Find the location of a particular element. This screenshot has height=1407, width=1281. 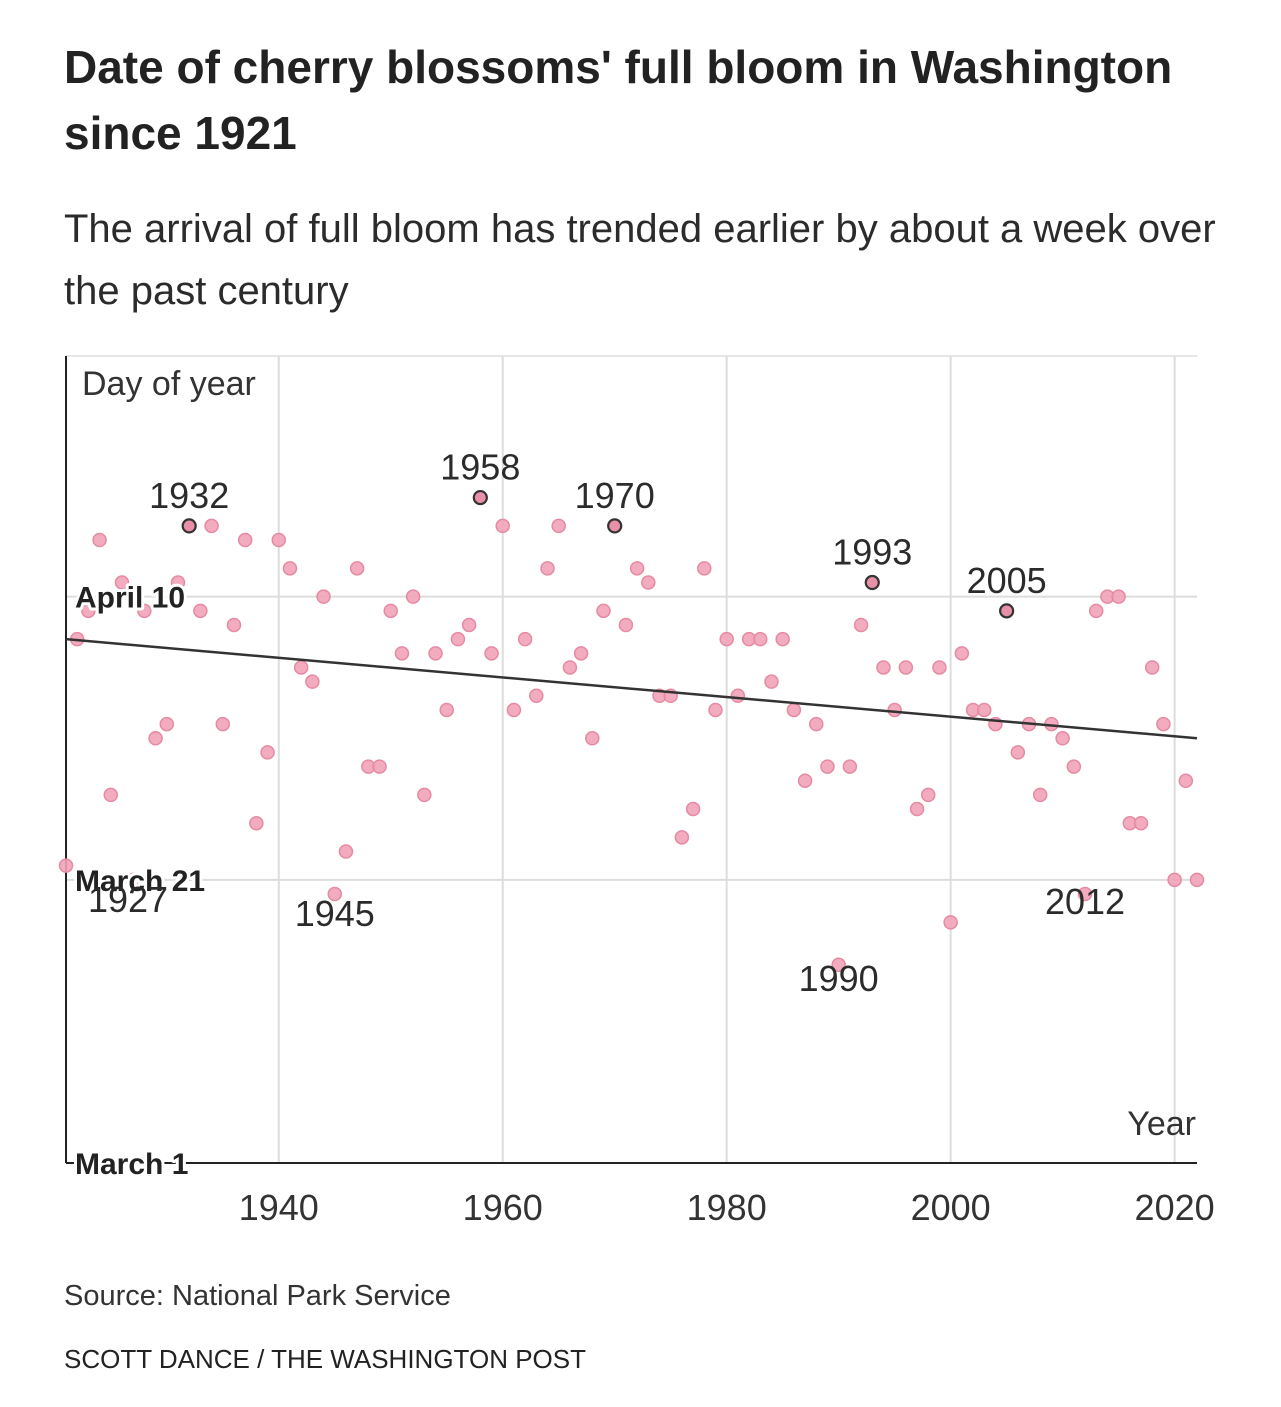

year-annotation: 2005 is located at coordinates (1007, 580).